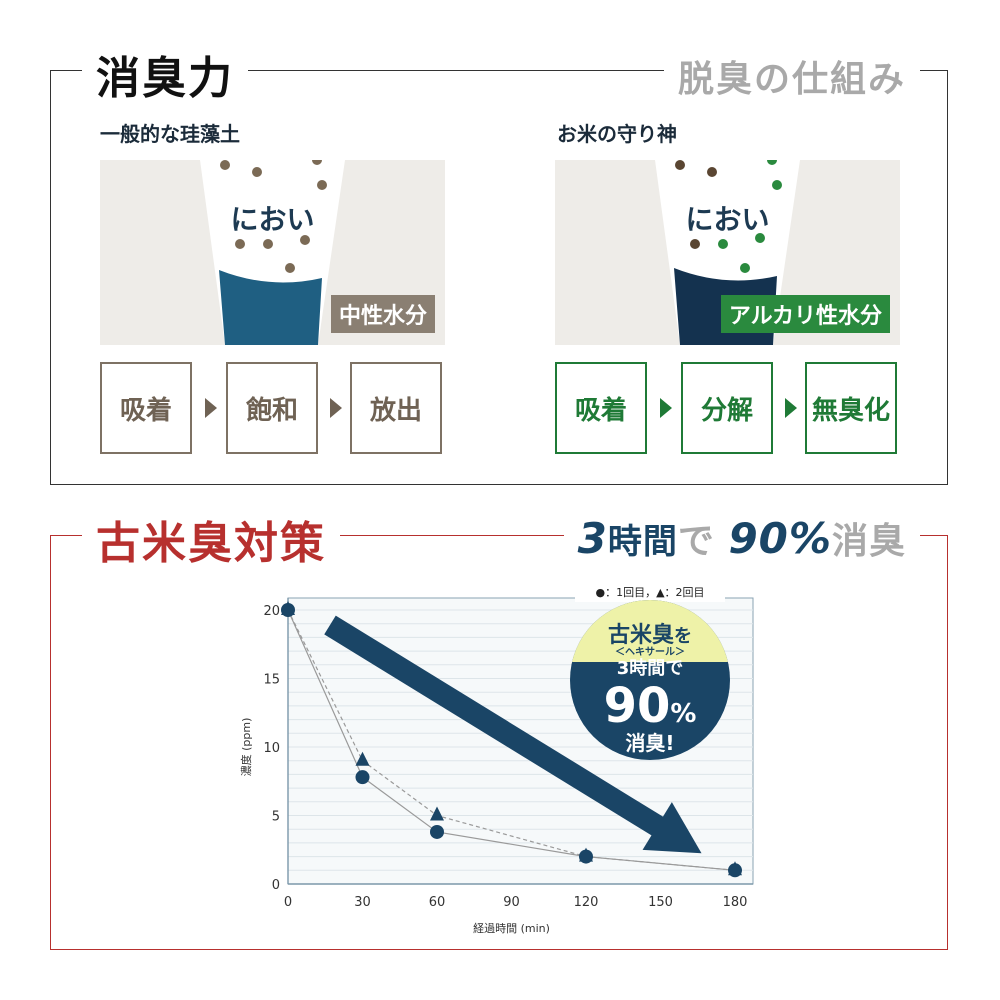 This screenshot has height=1000, width=1000. Describe the element at coordinates (637, 706) in the screenshot. I see `badge-ninety: 90` at that location.